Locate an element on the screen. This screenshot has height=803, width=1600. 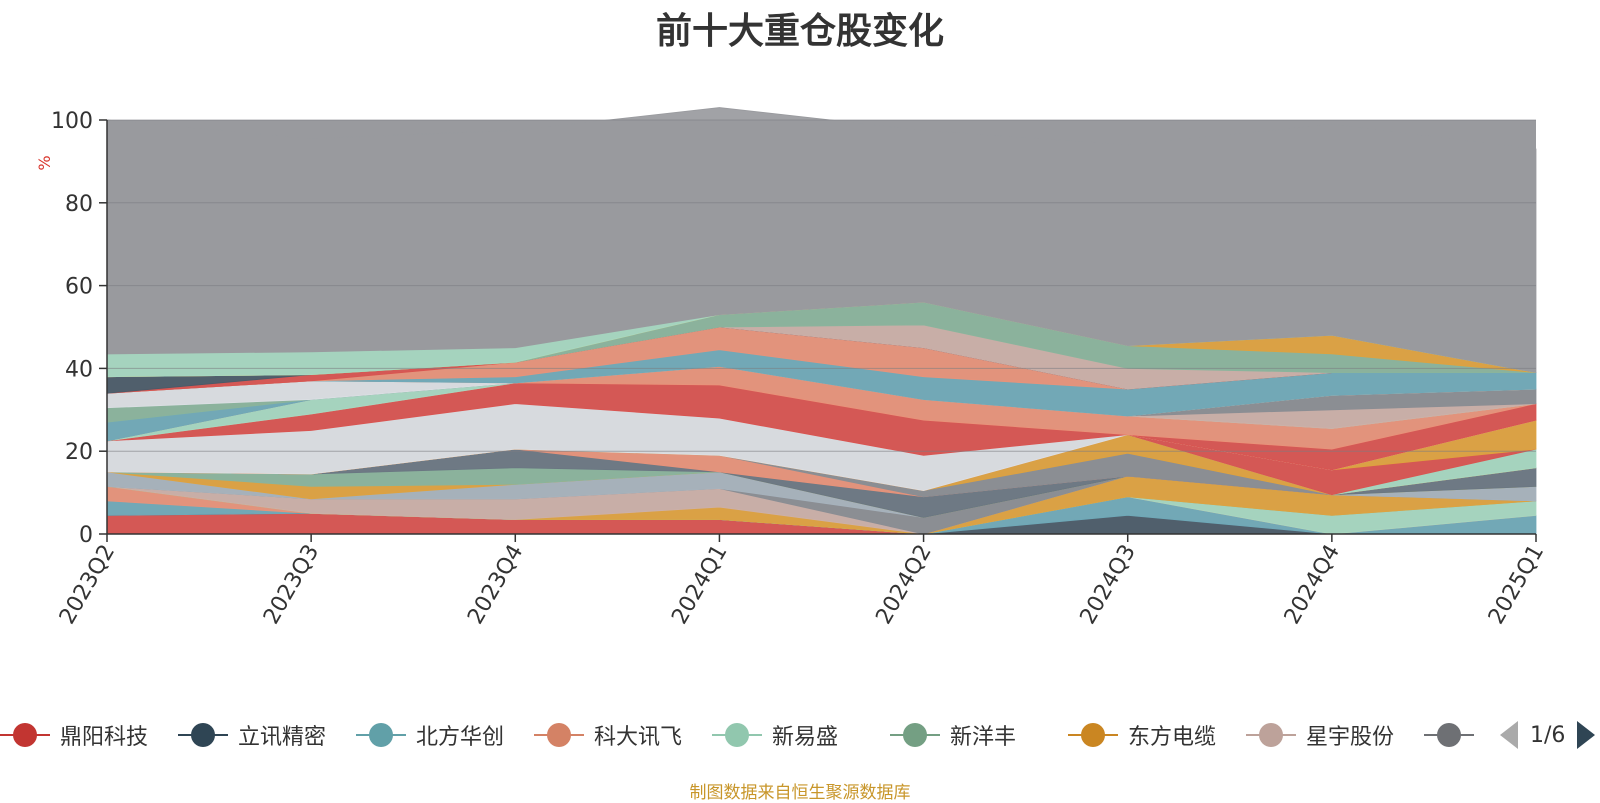
legend-item-5: 新洋丰 is located at coordinates (953, 735).